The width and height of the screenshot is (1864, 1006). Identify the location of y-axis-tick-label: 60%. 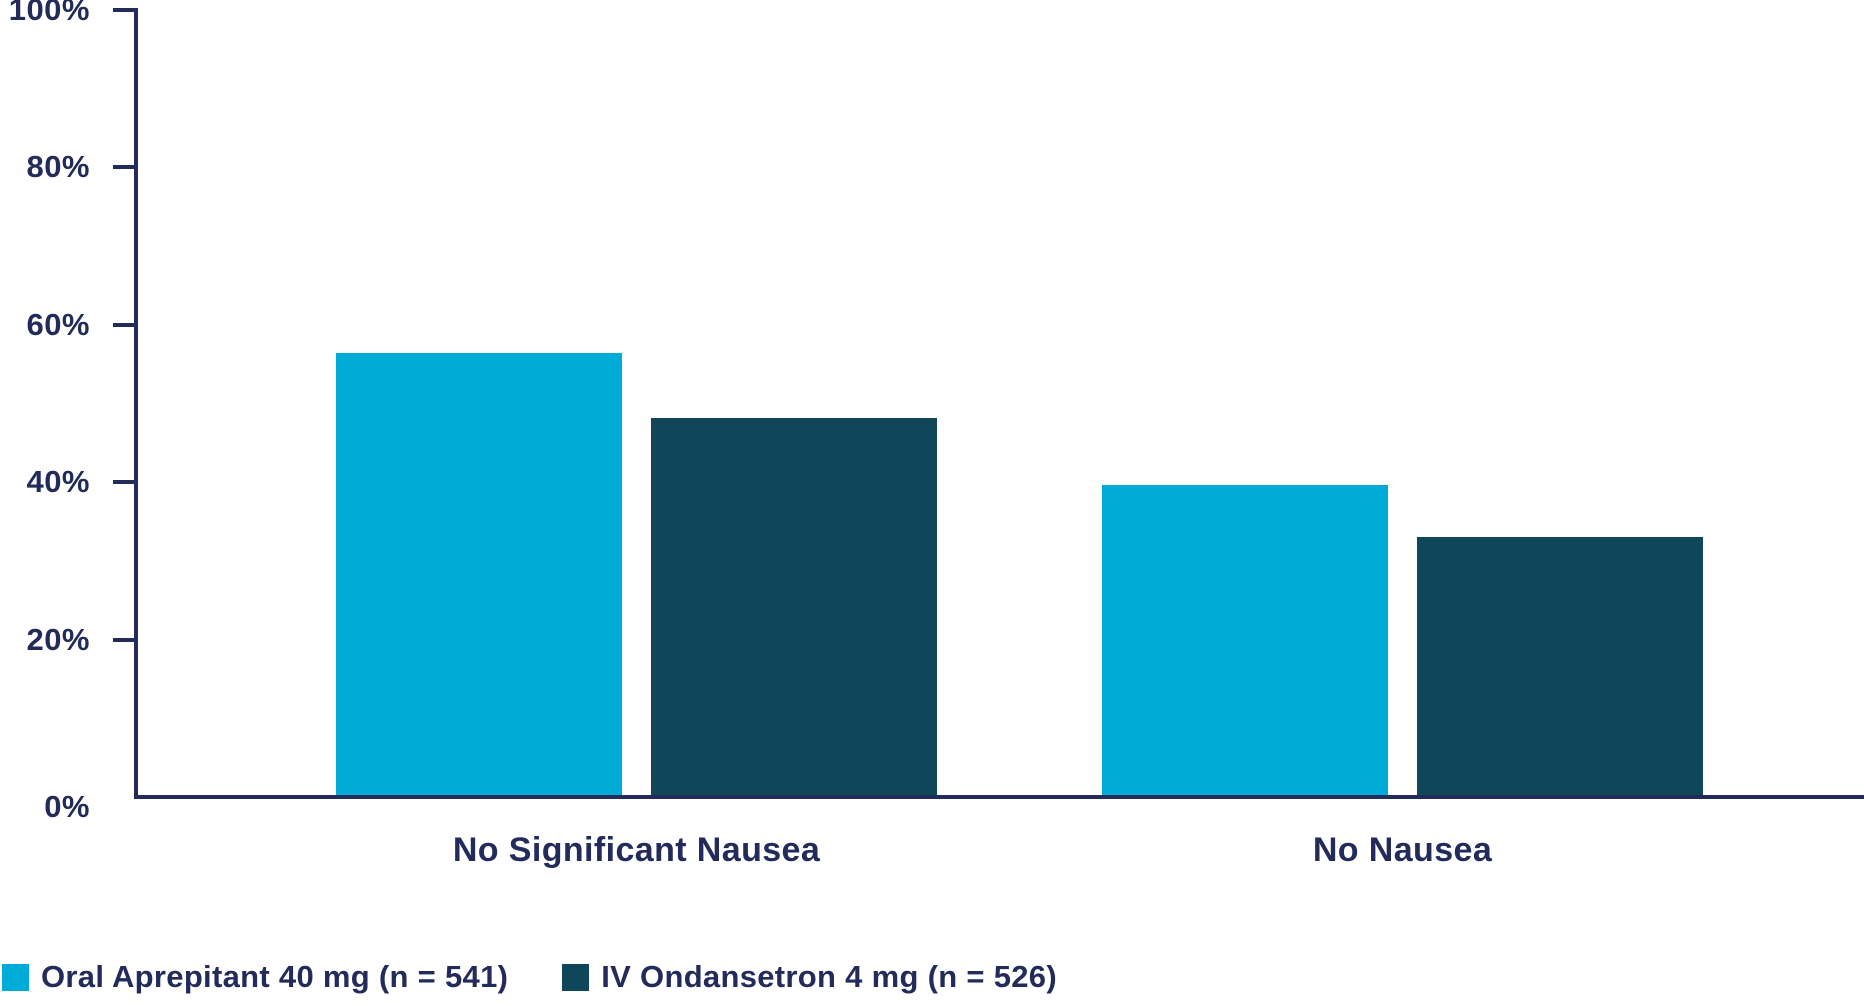
(58, 324).